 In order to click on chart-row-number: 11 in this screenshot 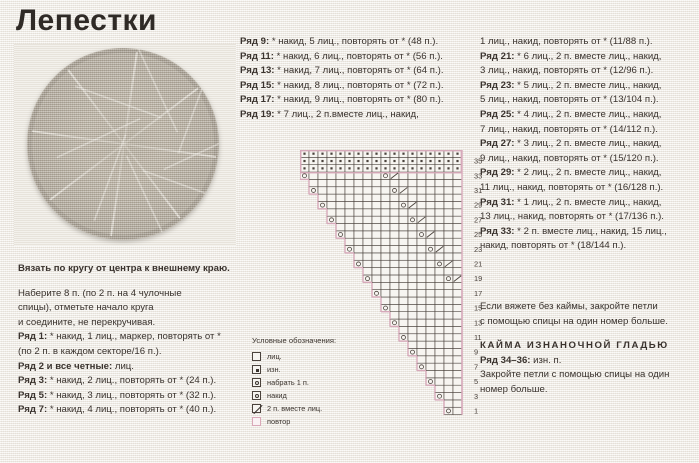, I will do `click(478, 337)`.